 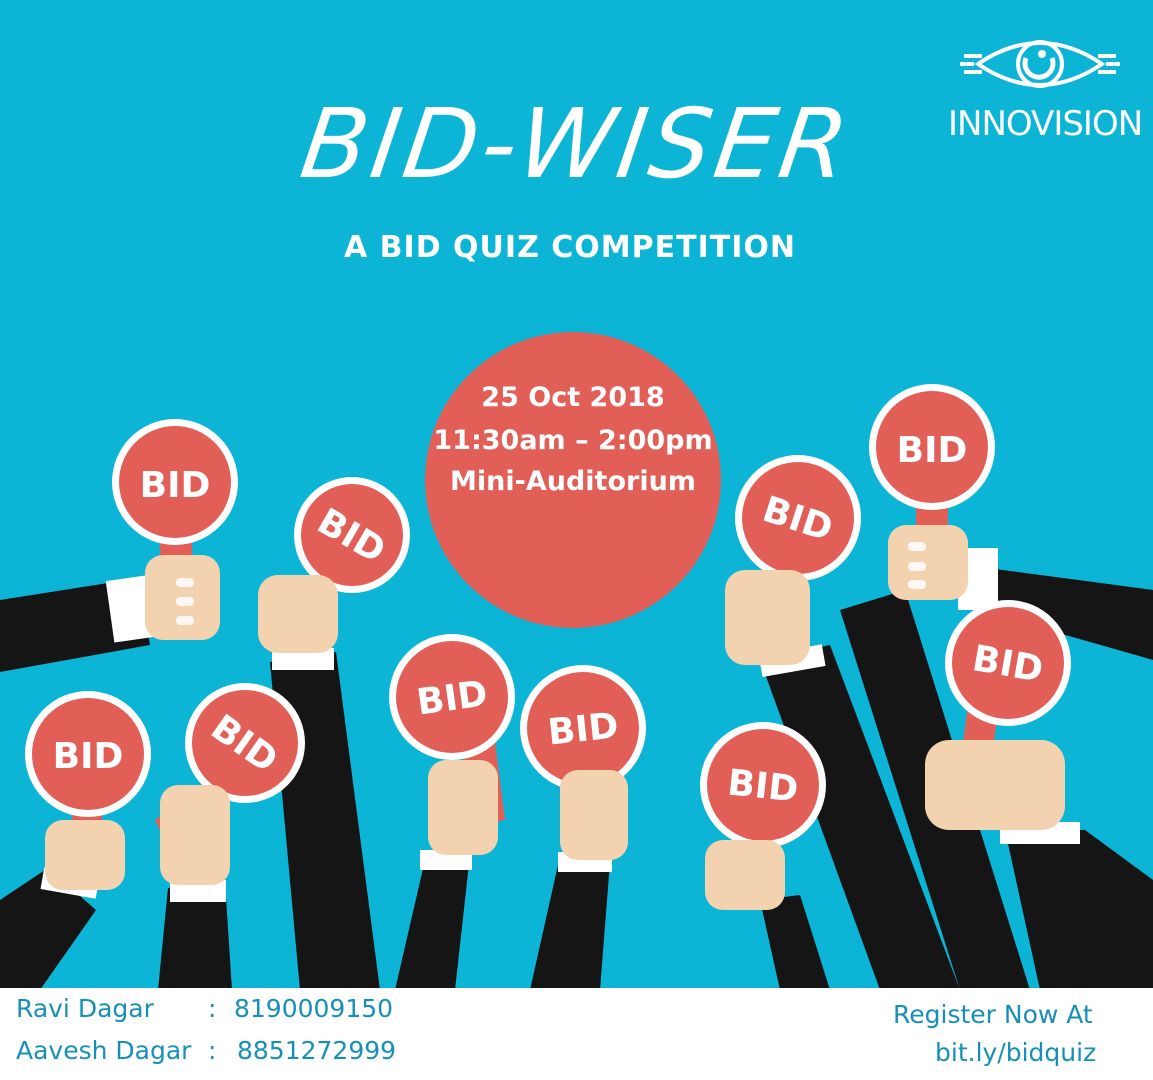 What do you see at coordinates (212, 1008) in the screenshot?
I see `contact-sep-1: :` at bounding box center [212, 1008].